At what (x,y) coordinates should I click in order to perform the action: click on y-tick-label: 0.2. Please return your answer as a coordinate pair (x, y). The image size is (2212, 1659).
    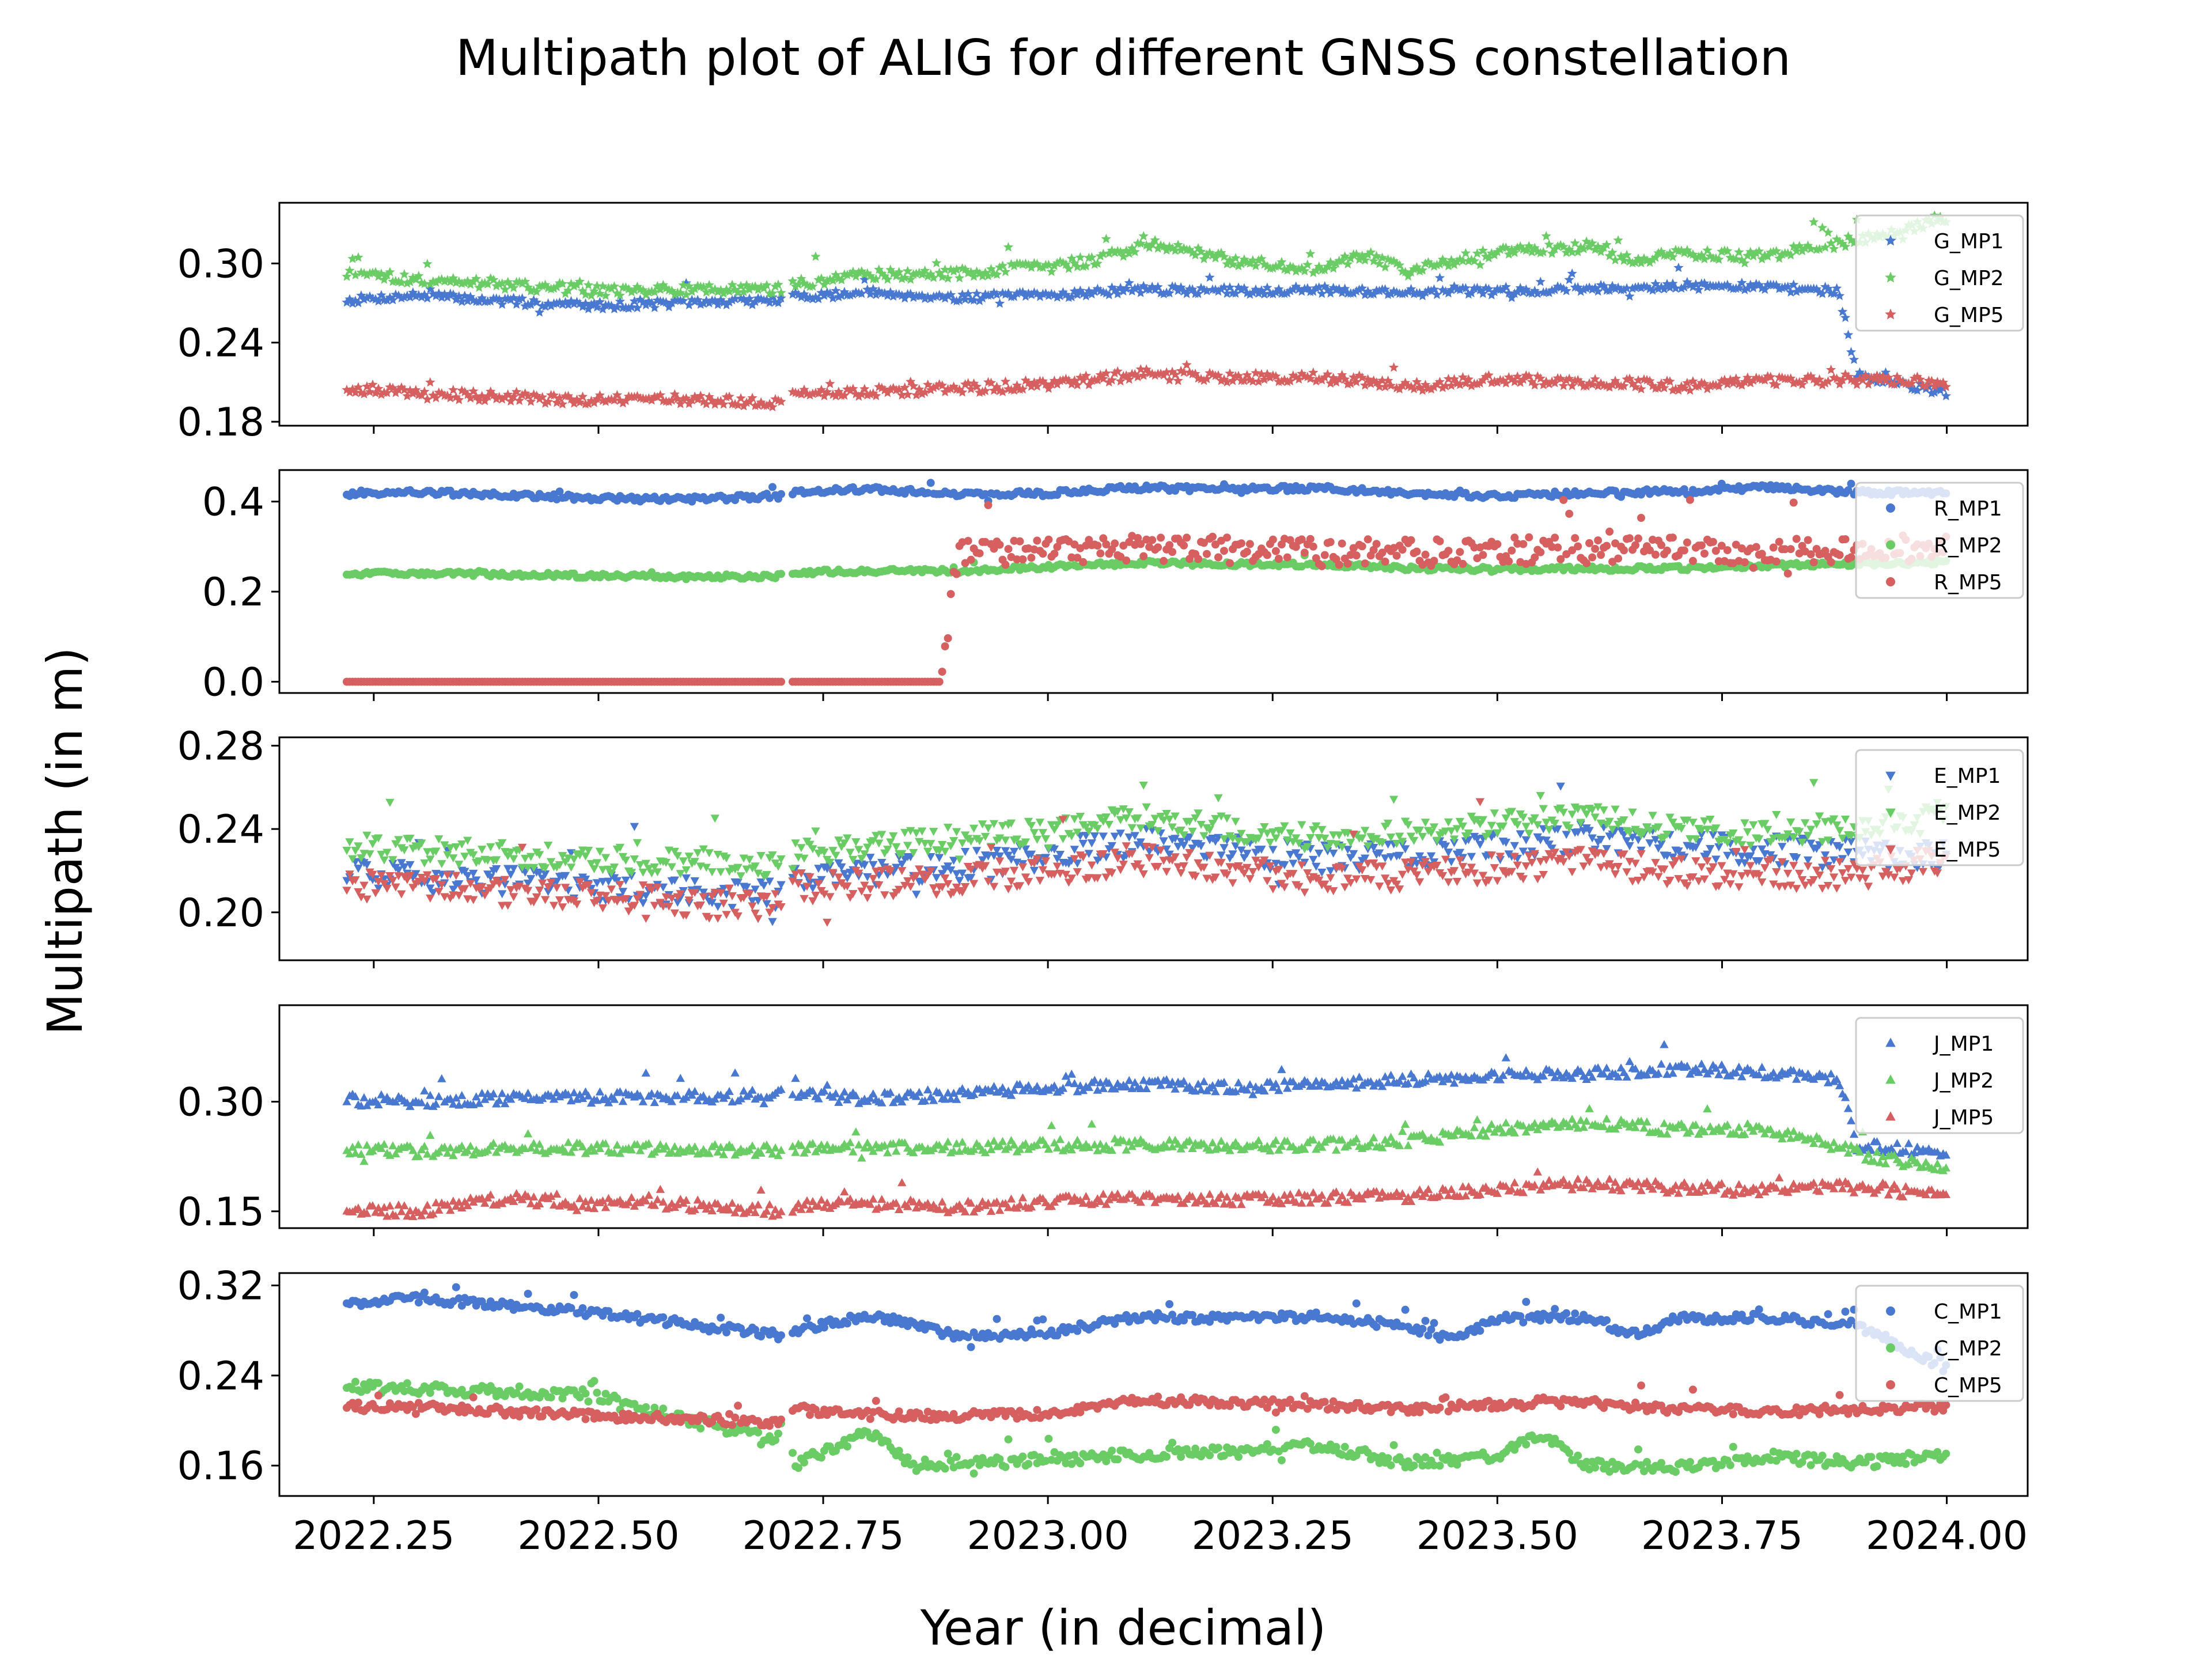
    Looking at the image, I should click on (233, 592).